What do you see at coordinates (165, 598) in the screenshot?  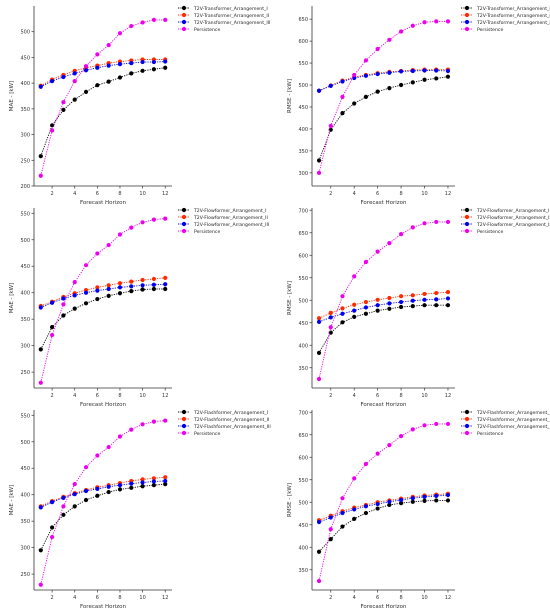 I see `x-tick-label: 12` at bounding box center [165, 598].